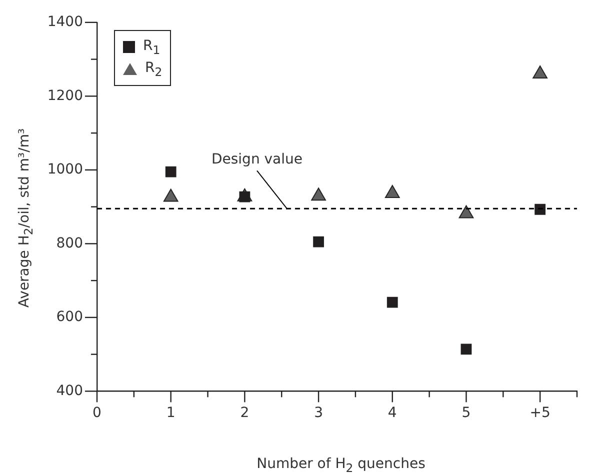 This screenshot has height=476, width=591. What do you see at coordinates (65, 22) in the screenshot?
I see `y-tick-label: 1400` at bounding box center [65, 22].